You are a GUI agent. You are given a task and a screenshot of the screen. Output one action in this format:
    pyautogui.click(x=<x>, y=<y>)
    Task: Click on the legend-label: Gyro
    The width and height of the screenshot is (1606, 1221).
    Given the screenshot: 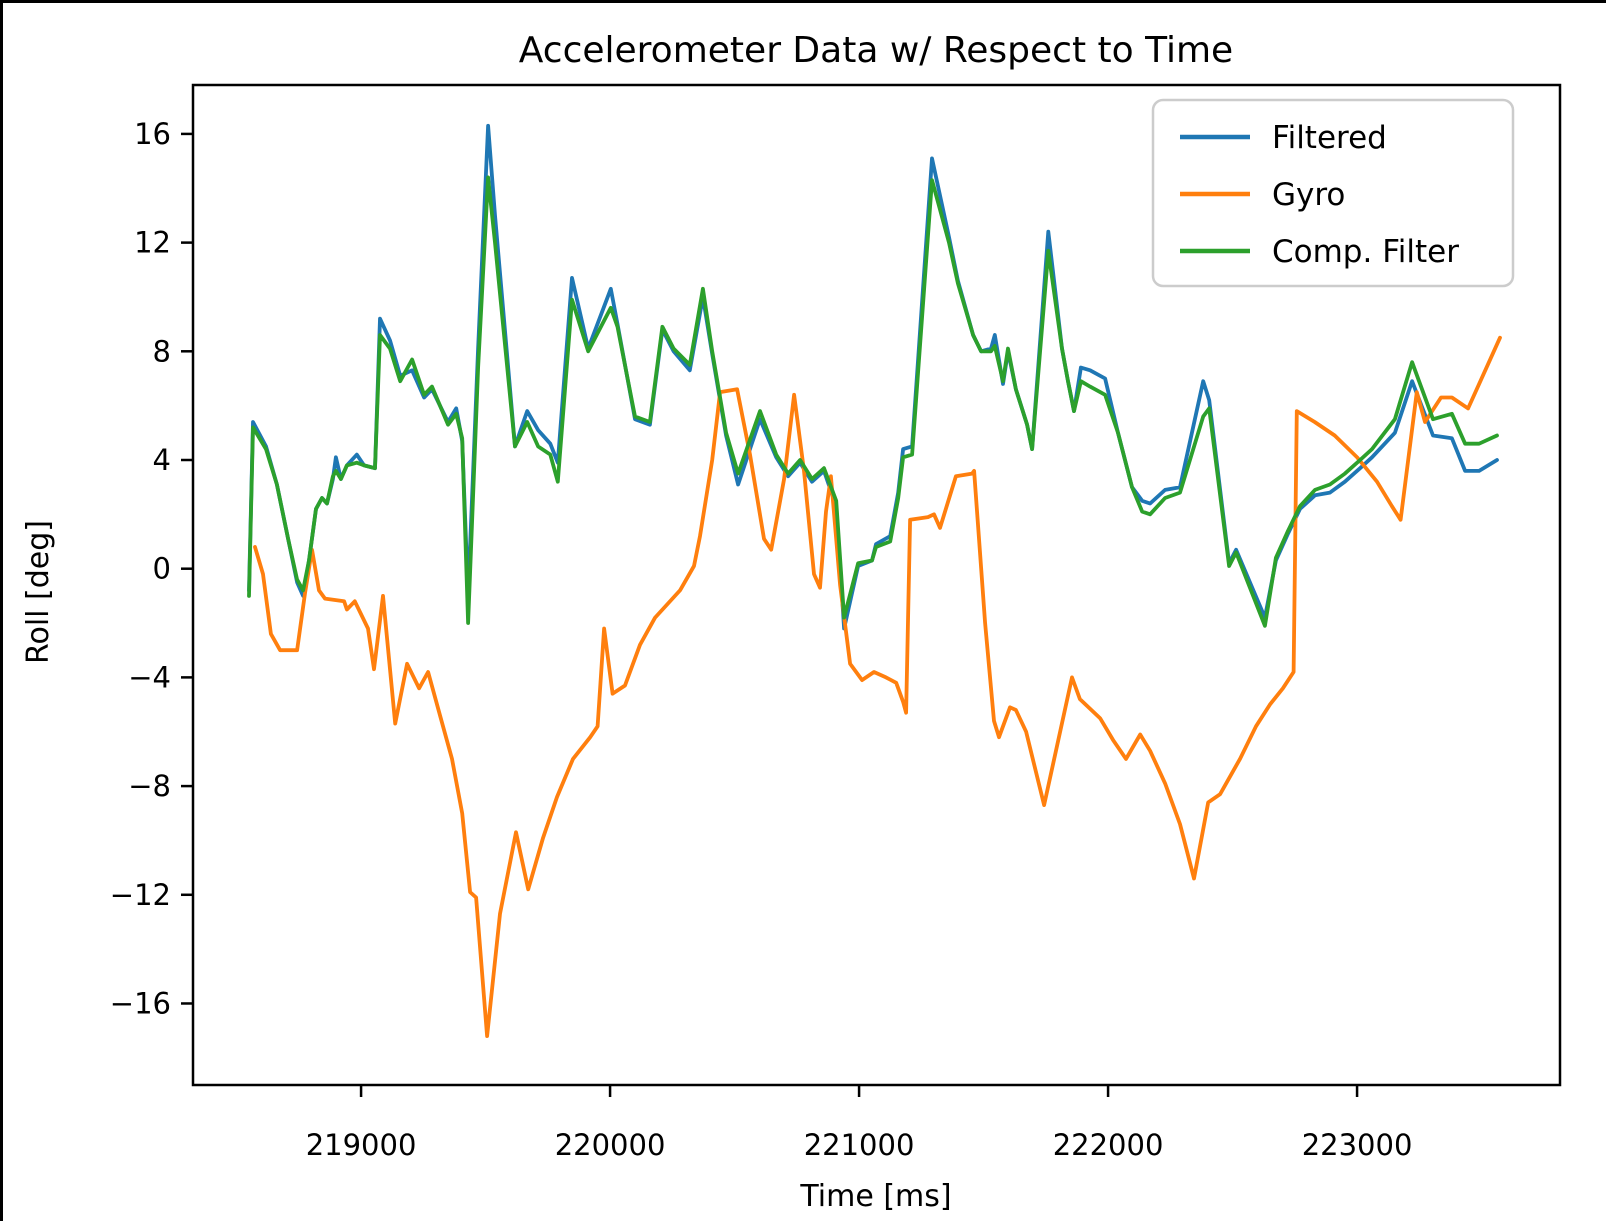 What is the action you would take?
    pyautogui.click(x=1308, y=195)
    